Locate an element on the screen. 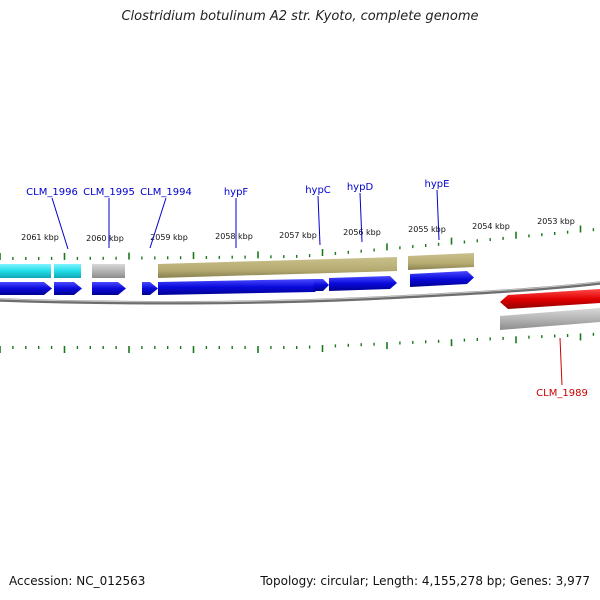  tick-label: 2057 kbp is located at coordinates (298, 235).